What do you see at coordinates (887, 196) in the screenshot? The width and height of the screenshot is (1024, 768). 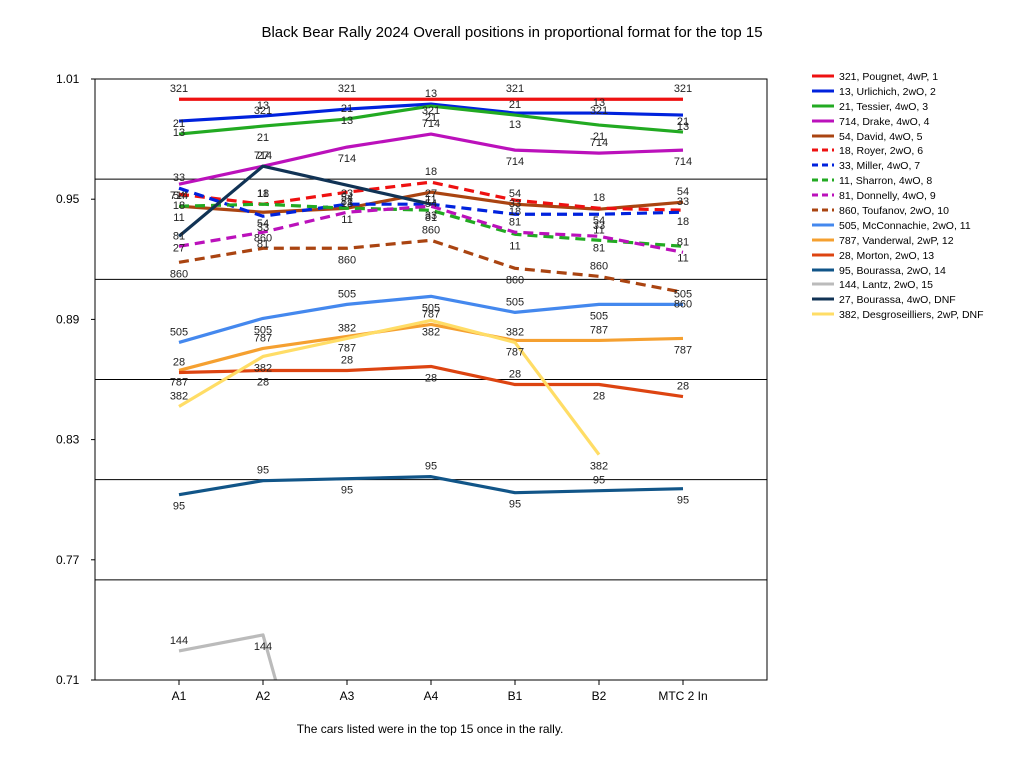 I see `legend-label: 81, Donnelly, 4wO, 9` at bounding box center [887, 196].